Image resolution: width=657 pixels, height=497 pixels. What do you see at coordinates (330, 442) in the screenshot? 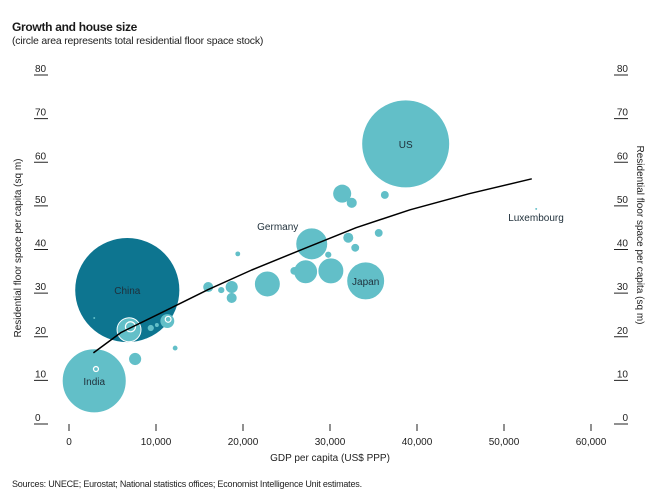
I see `x-tick-label: 30,000` at bounding box center [330, 442].